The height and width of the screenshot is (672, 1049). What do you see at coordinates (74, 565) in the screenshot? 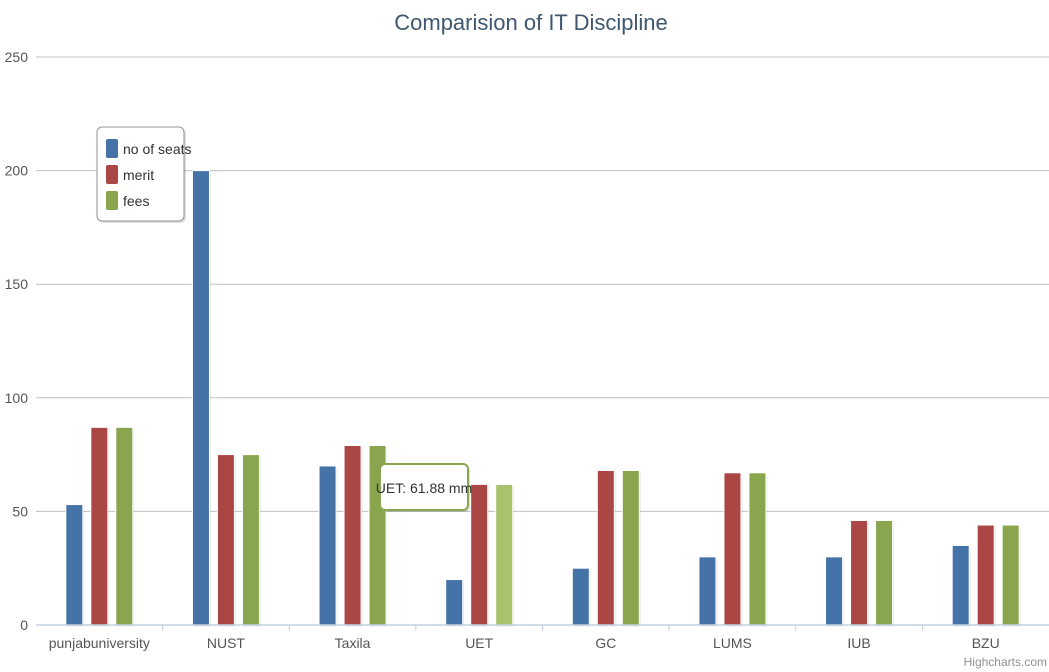
I see `bar-no-of-seats-punjabuniversity` at bounding box center [74, 565].